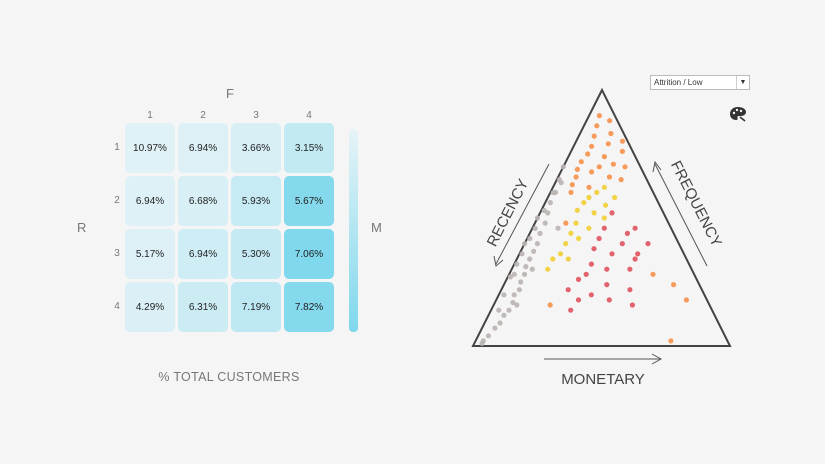  Describe the element at coordinates (256, 148) in the screenshot. I see `heatmap-cell: 3.66%` at that location.